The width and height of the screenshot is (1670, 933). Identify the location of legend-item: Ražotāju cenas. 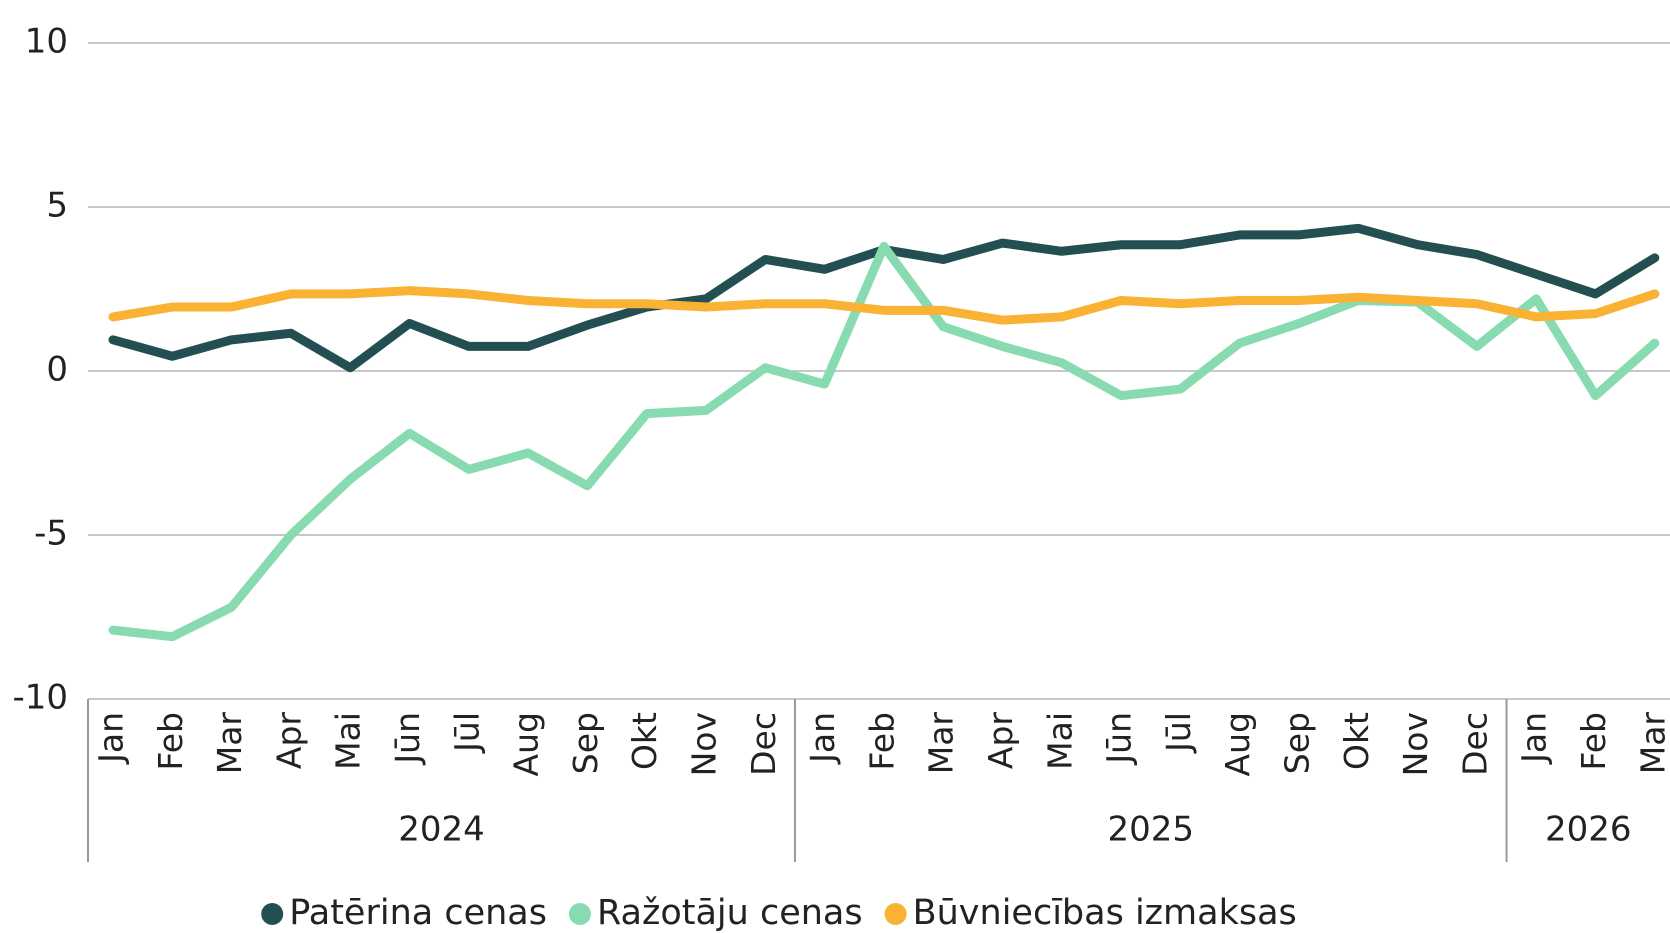
(715, 913).